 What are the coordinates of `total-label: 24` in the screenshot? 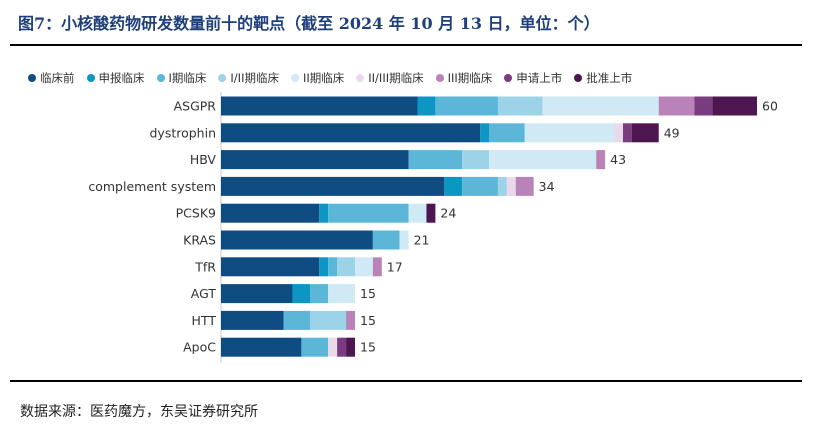 It's located at (448, 213).